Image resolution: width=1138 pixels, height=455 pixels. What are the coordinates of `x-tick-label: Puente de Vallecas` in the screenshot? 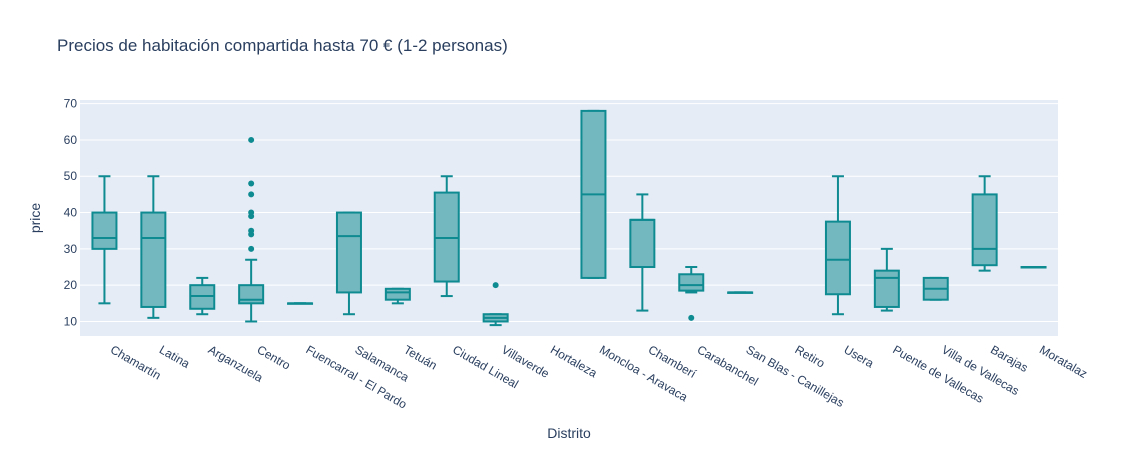 It's located at (938, 373).